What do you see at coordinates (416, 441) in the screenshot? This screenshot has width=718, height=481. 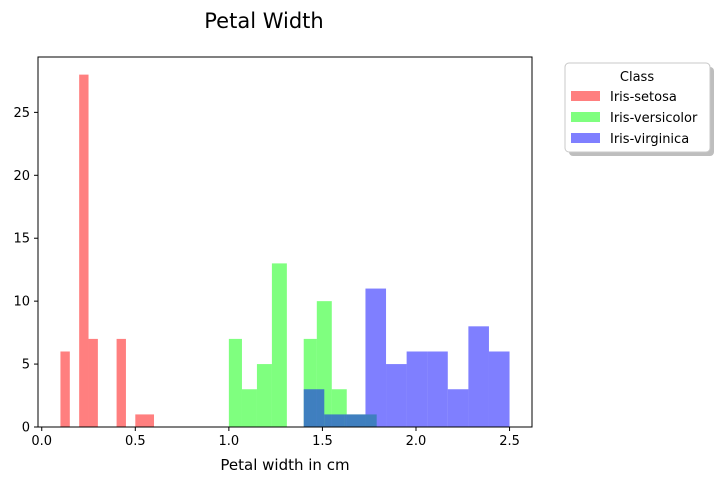 I see `x-tick-label: 2.0` at bounding box center [416, 441].